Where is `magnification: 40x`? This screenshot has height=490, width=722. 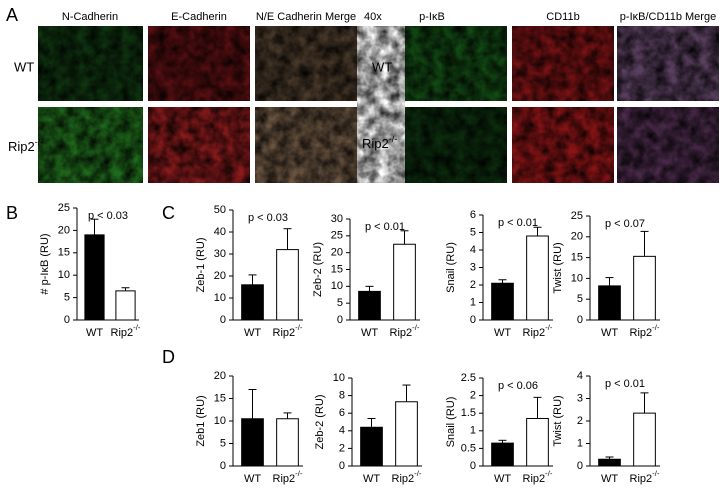
magnification: 40x is located at coordinates (373, 17).